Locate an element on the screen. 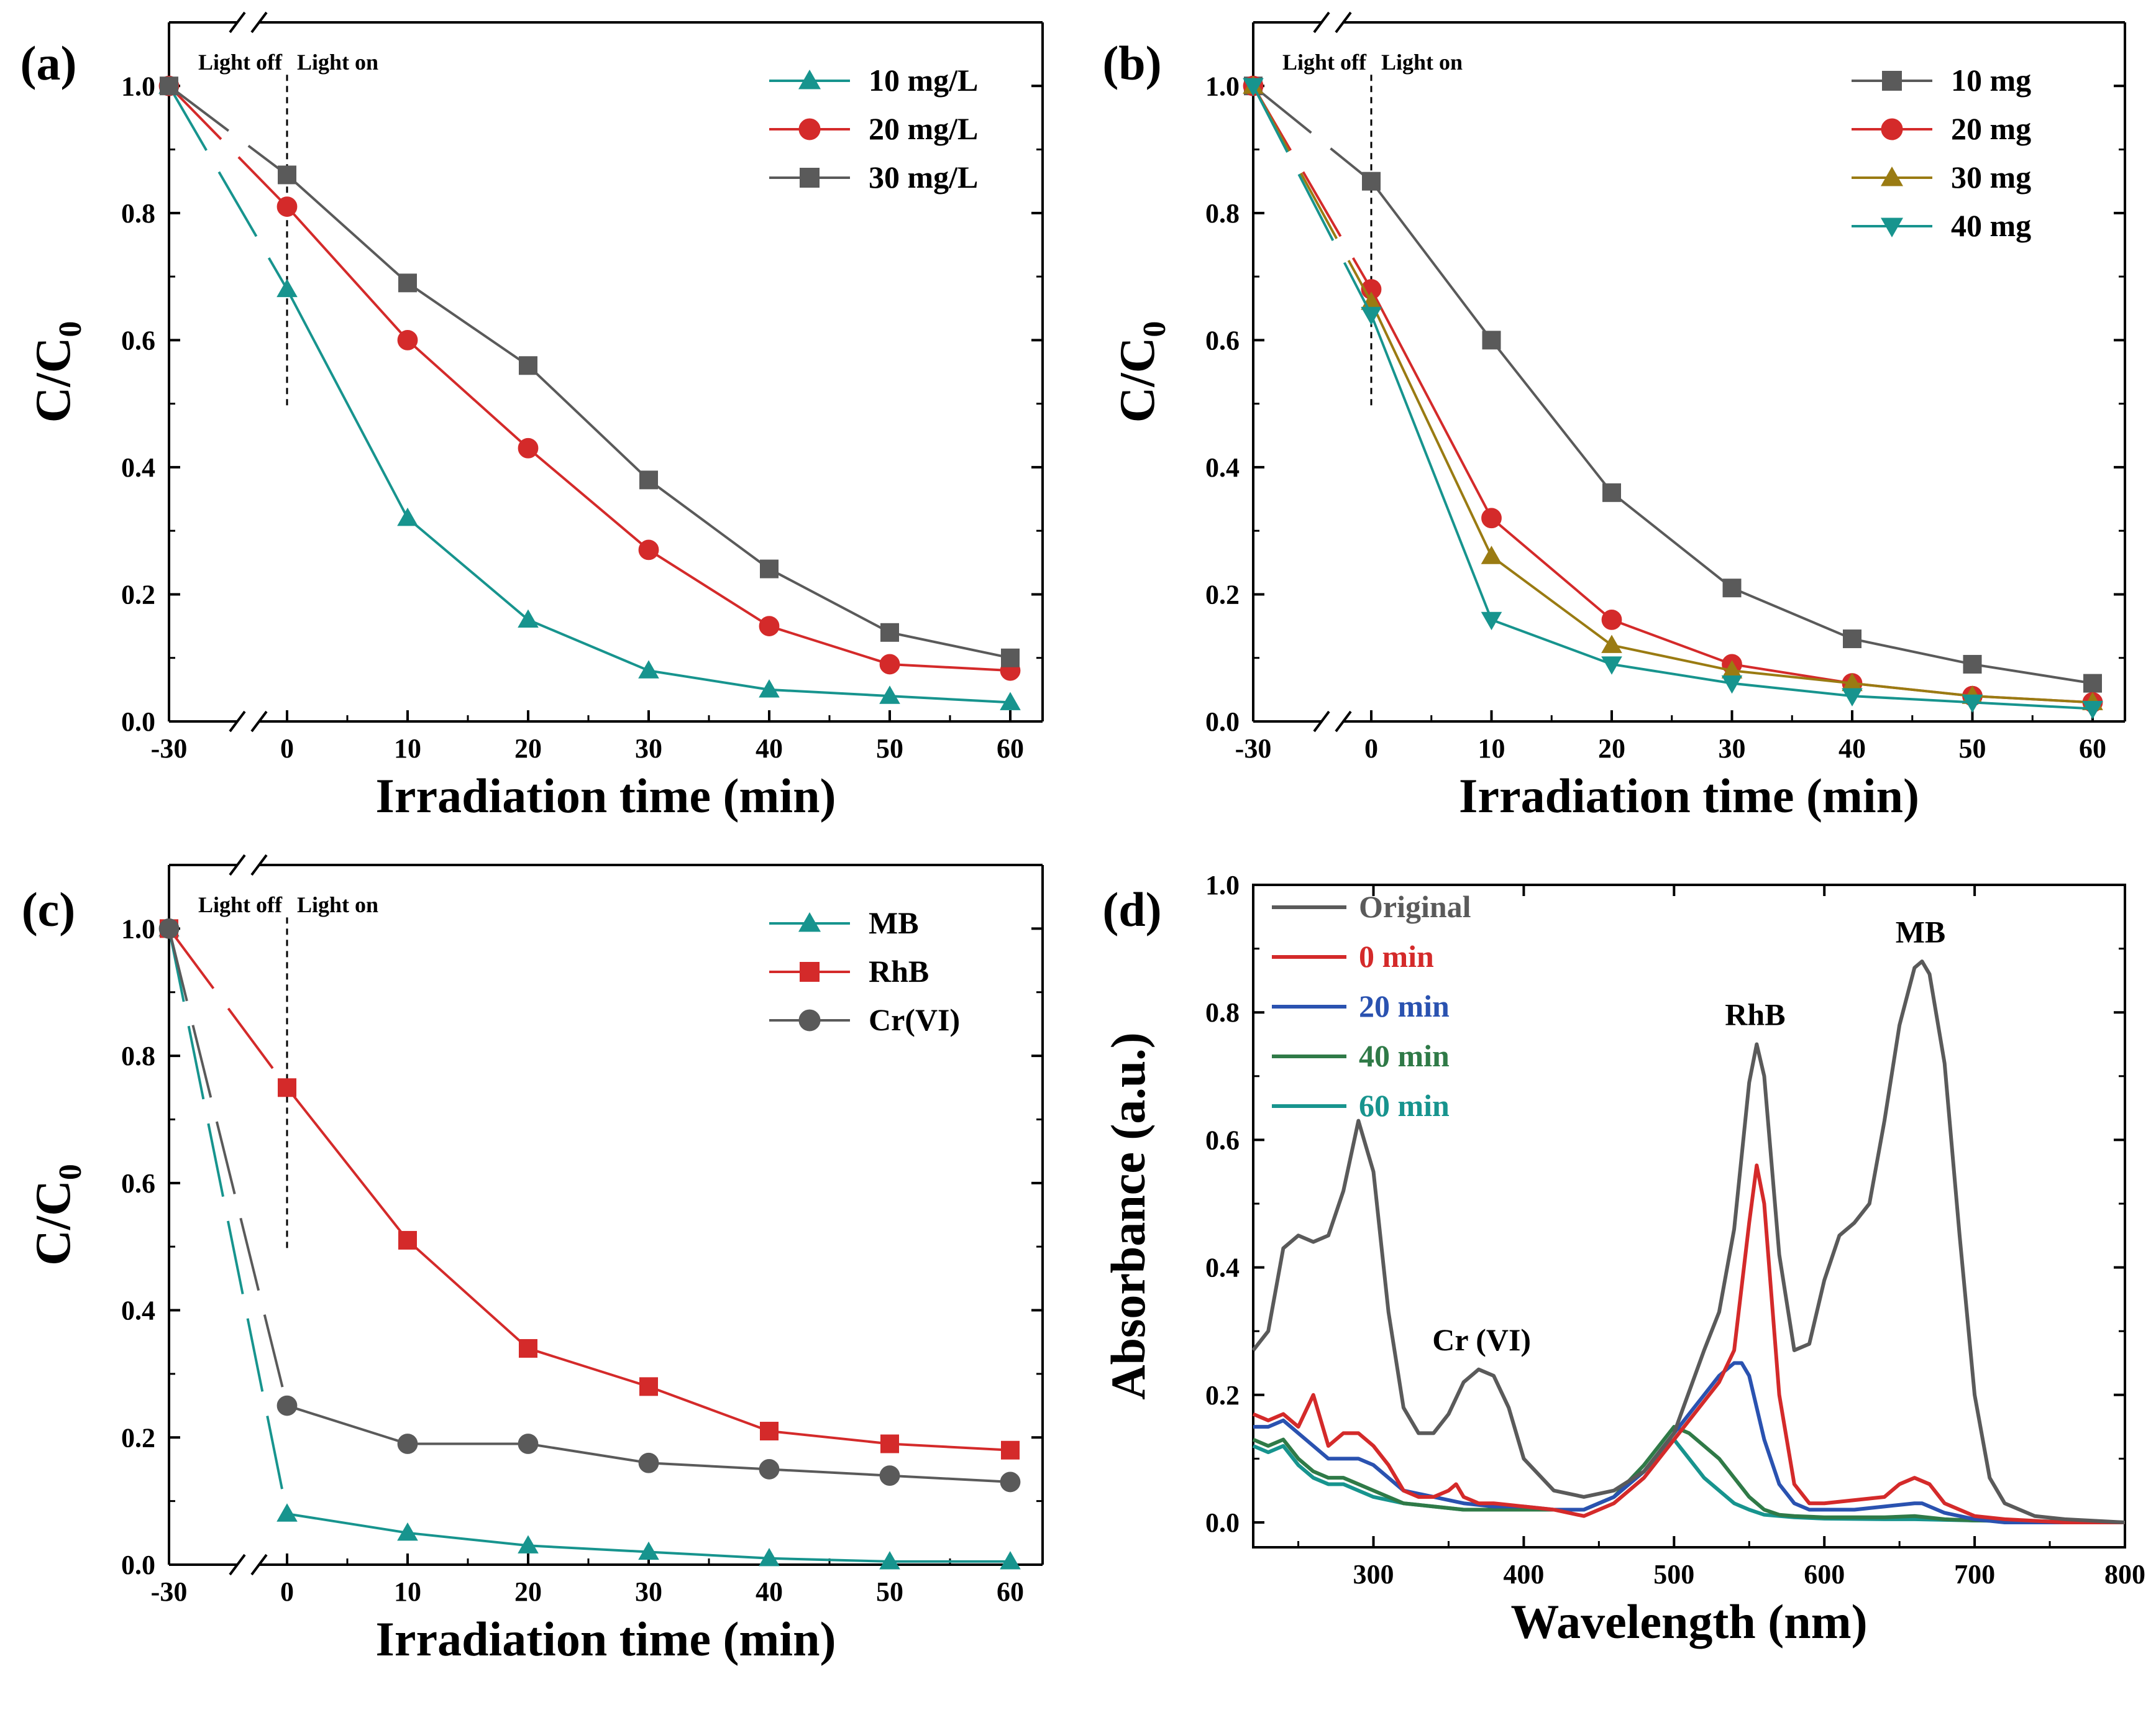  x-tick-label: 50 is located at coordinates (1972, 748).